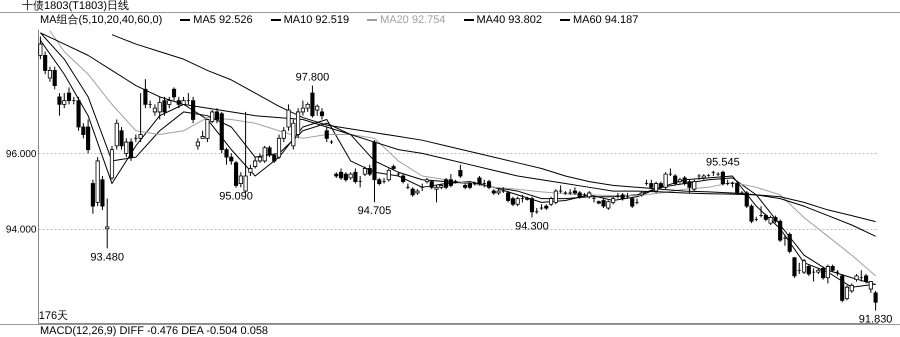 The width and height of the screenshot is (900, 337). I want to click on chart-title: 十债1803(T1803)日线, so click(75, 6).